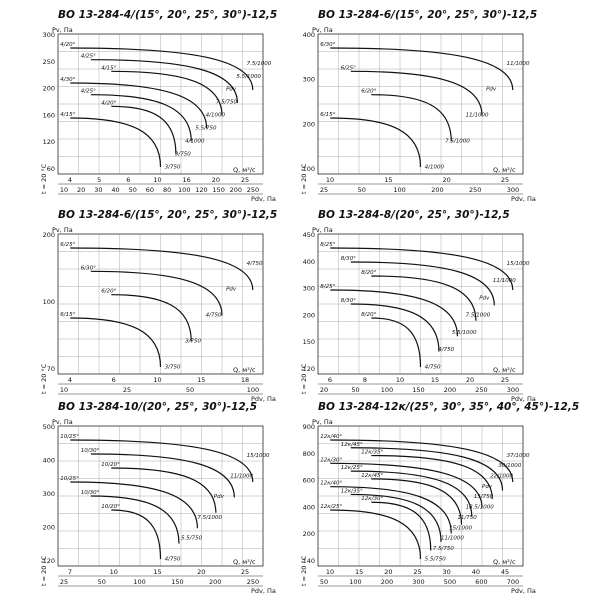  What do you see at coordinates (49, 115) in the screenshot?
I see `y-tick-label: 160` at bounding box center [49, 115].